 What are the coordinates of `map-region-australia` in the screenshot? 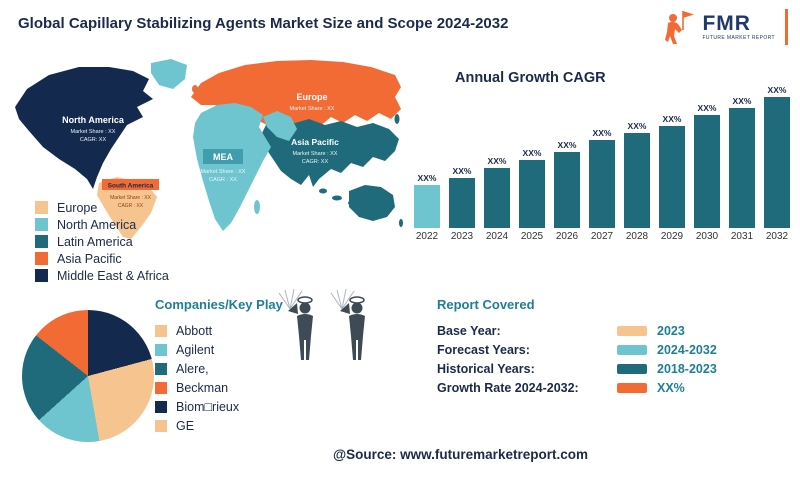 It's located at (372, 203).